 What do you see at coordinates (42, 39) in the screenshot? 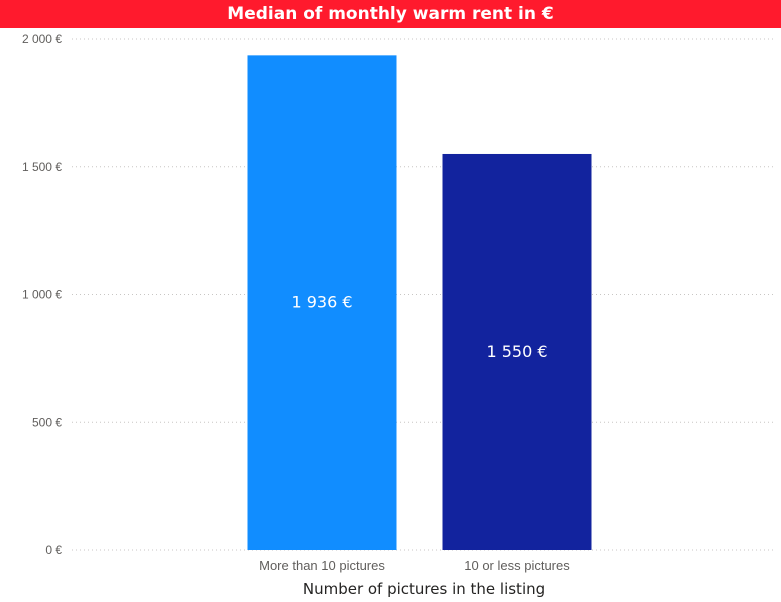
I see `y-tick-label: 2 000 €` at bounding box center [42, 39].